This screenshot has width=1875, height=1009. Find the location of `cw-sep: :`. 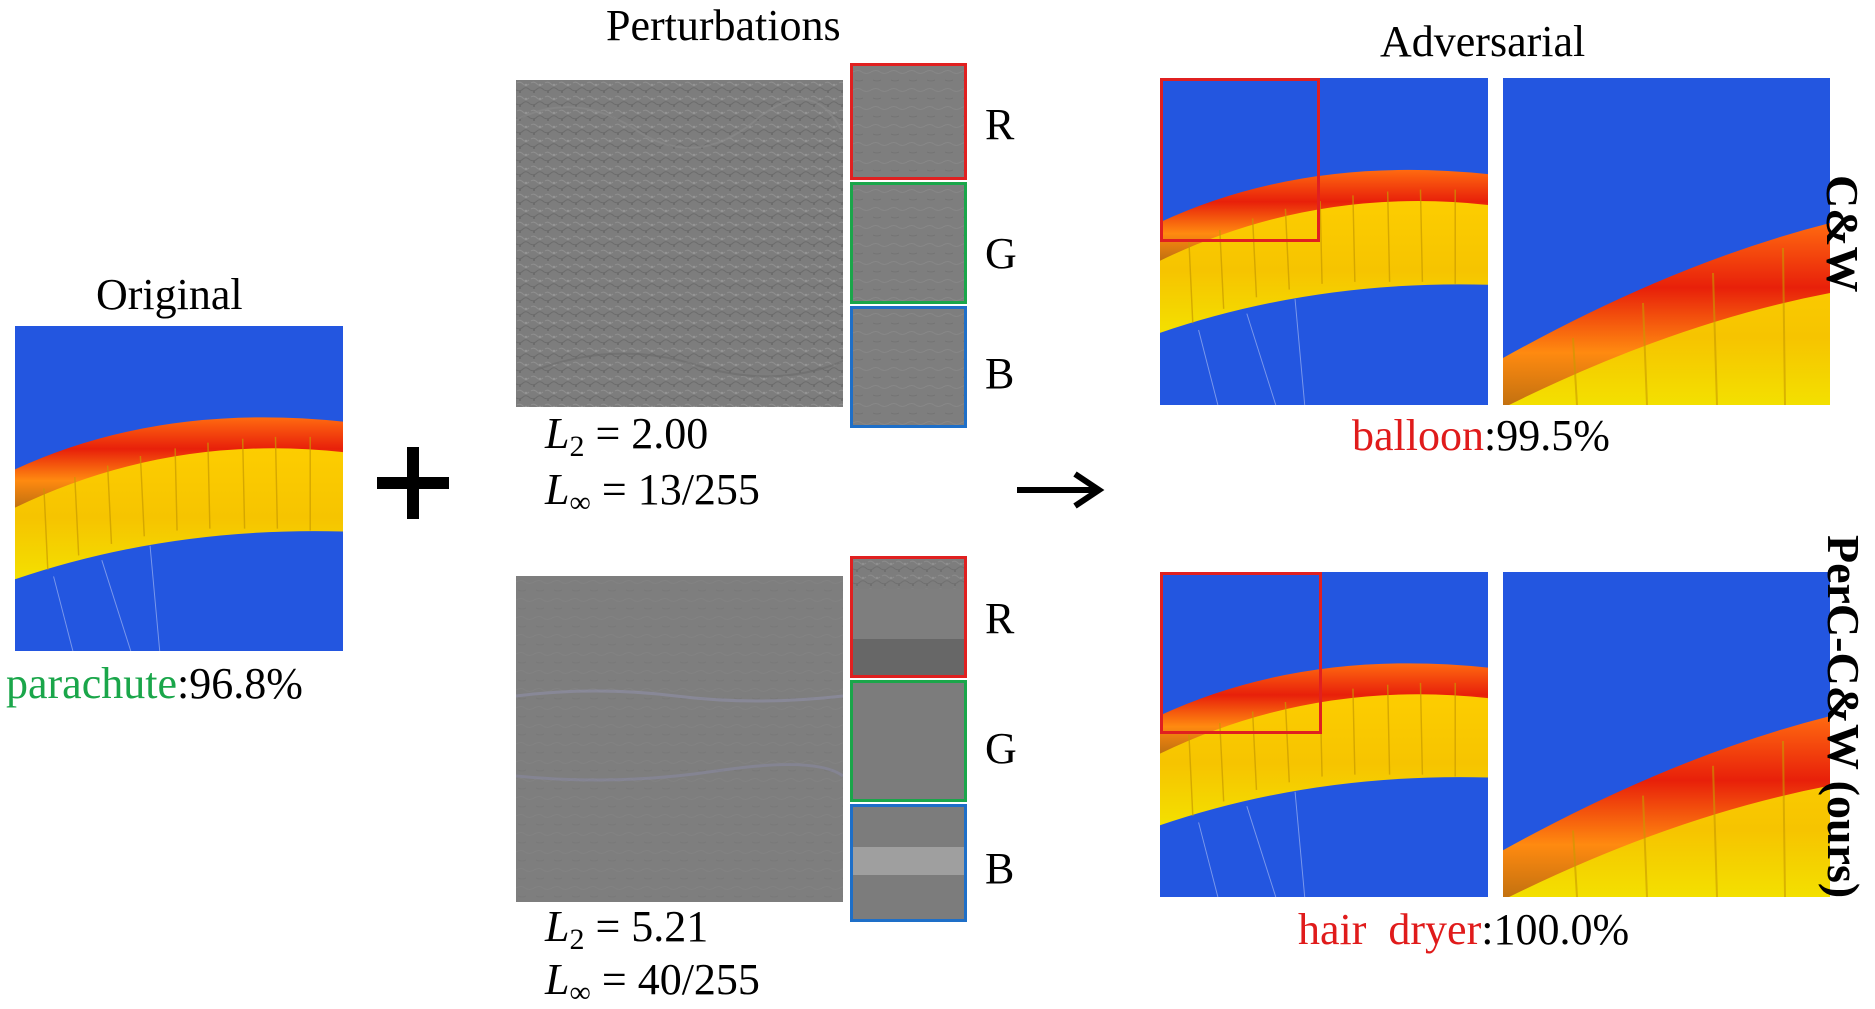

cw-sep: : is located at coordinates (1490, 435).